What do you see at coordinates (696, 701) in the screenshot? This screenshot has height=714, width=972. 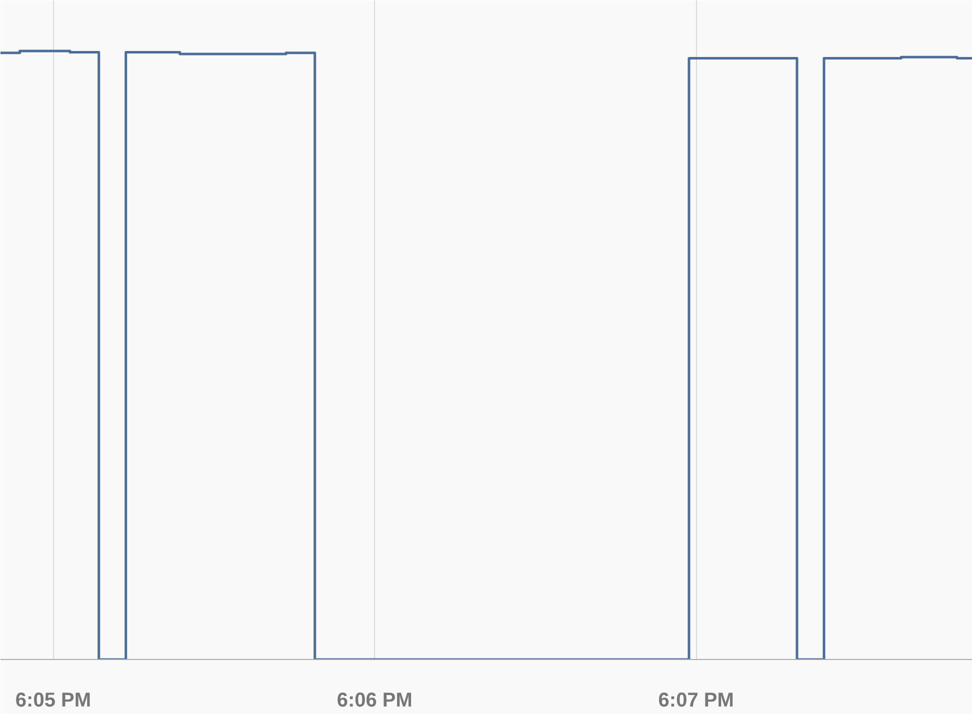 I see `x-tick-label: 6:07 PM` at bounding box center [696, 701].